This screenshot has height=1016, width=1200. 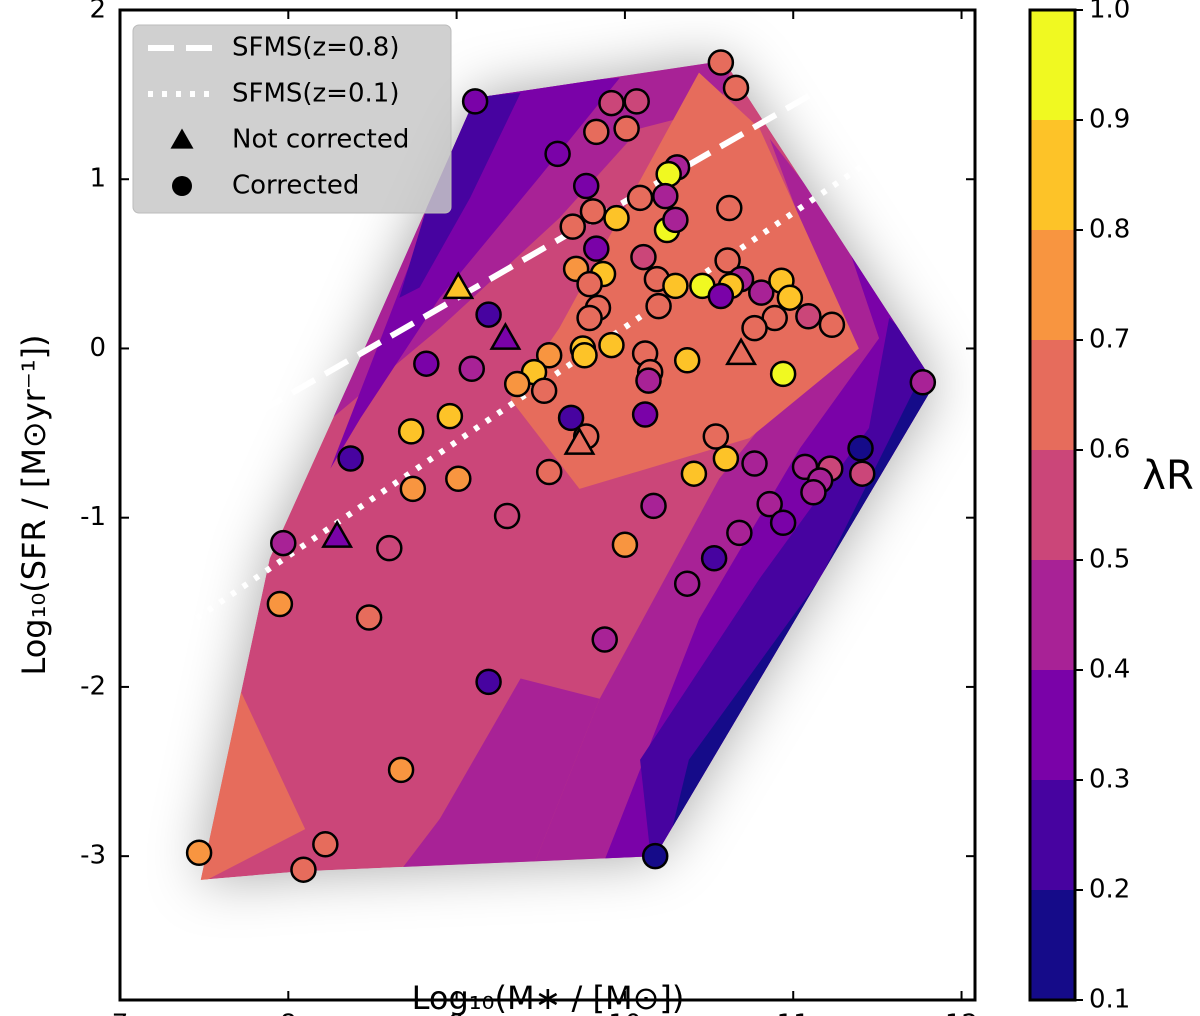 What do you see at coordinates (93, 517) in the screenshot?
I see `y-tick-label: -1` at bounding box center [93, 517].